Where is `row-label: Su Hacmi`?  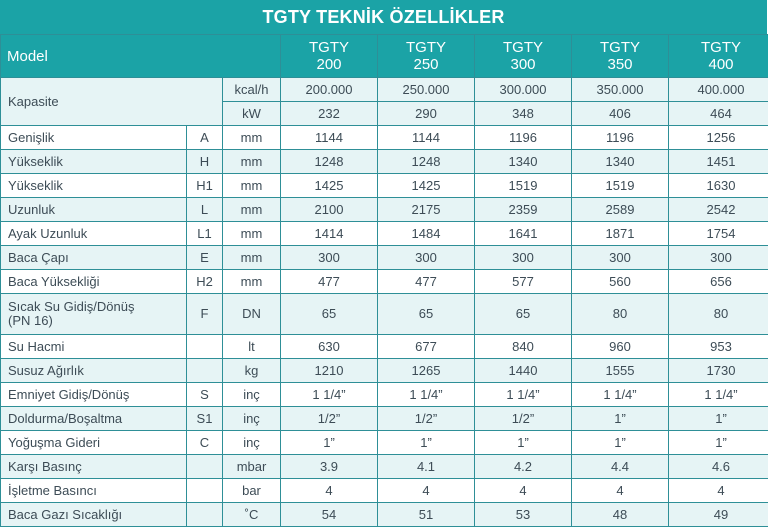 row-label: Su Hacmi is located at coordinates (94, 347).